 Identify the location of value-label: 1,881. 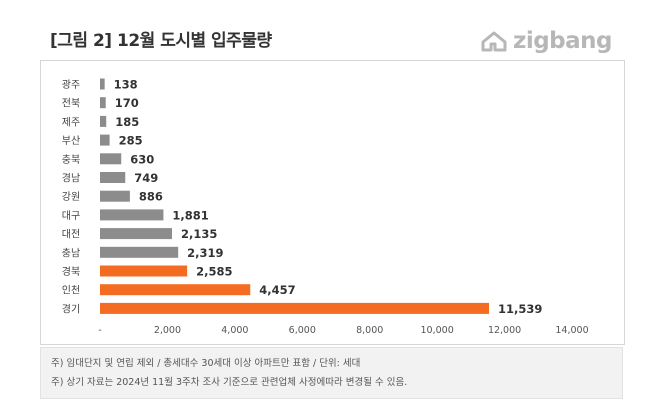
(190, 215).